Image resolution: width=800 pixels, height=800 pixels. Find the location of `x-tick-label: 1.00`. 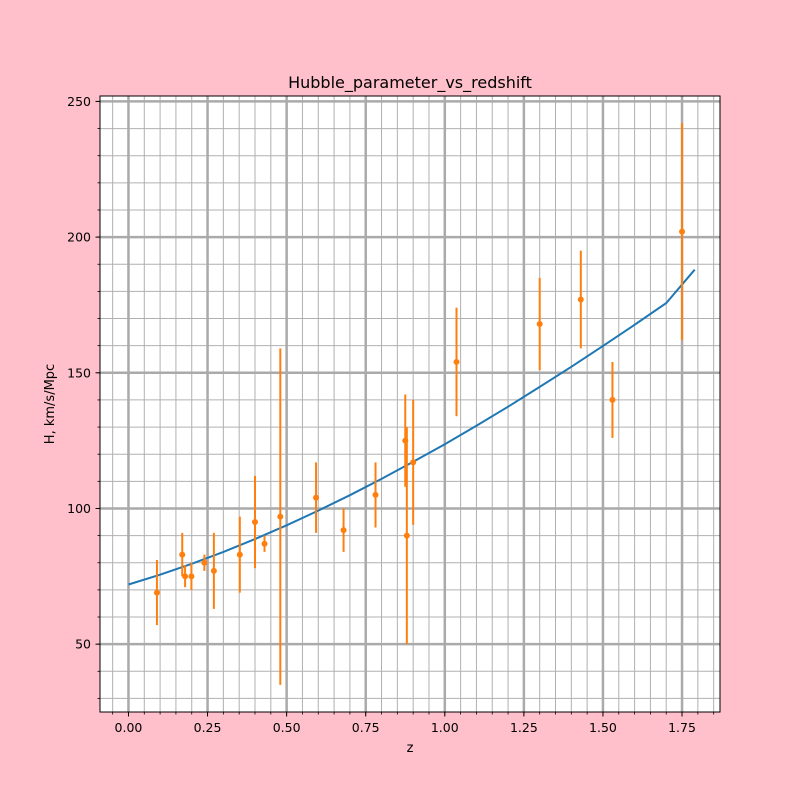

x-tick-label: 1.00 is located at coordinates (445, 727).